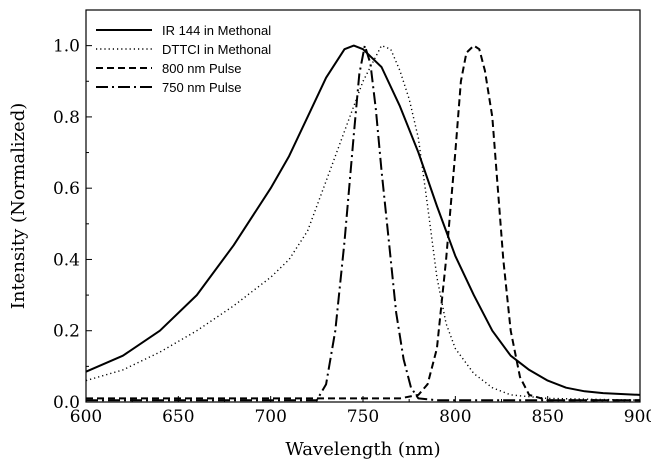 The width and height of the screenshot is (651, 461). I want to click on x-tick-label: 800, so click(455, 417).